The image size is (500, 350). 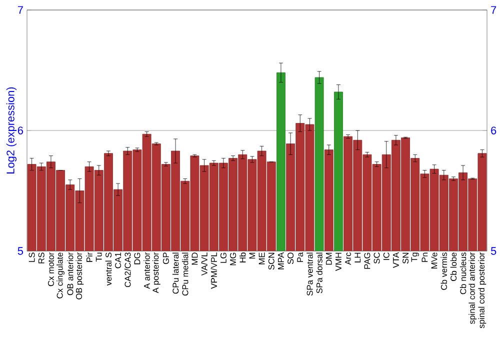 What do you see at coordinates (396, 260) in the screenshot?
I see `x-tick-label: VTA` at bounding box center [396, 260].